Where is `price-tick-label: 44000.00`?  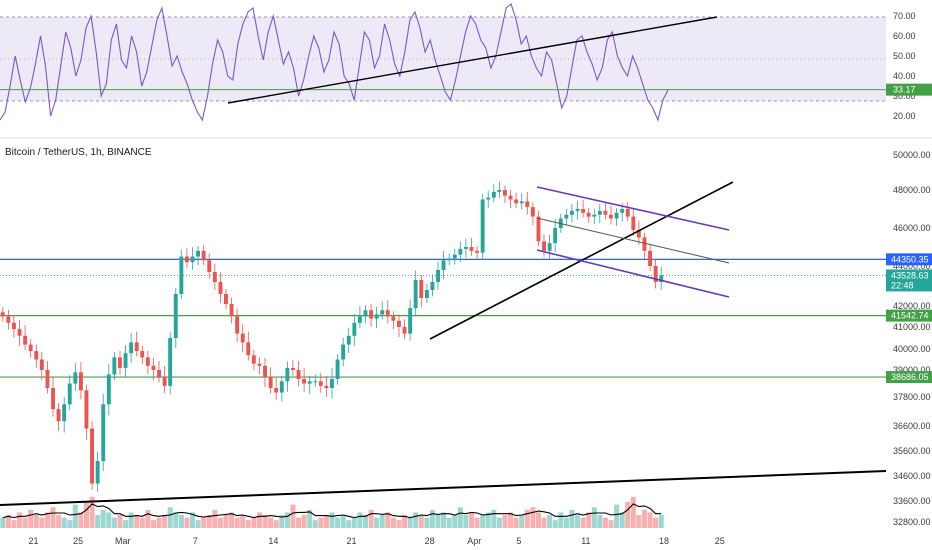 price-tick-label: 44000.00 is located at coordinates (912, 266).